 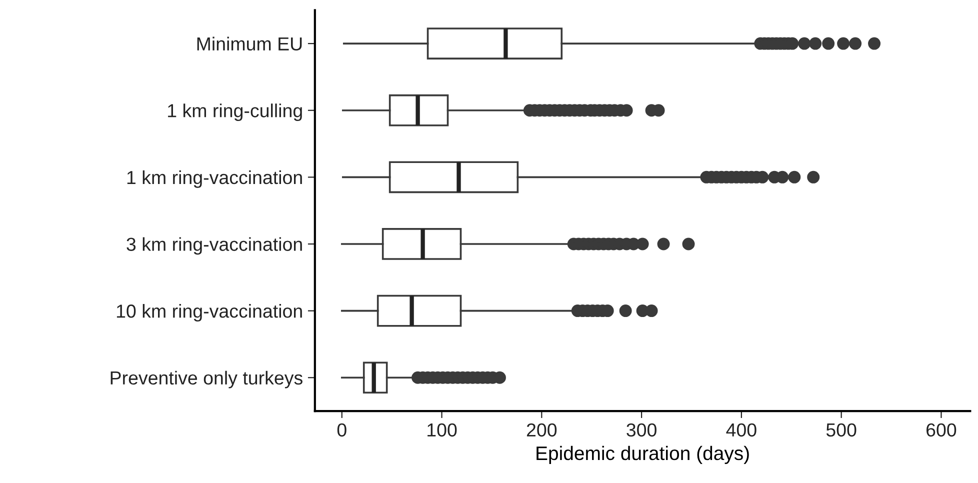 What do you see at coordinates (642, 455) in the screenshot?
I see `x-axis-title: Epidemic duration (days)` at bounding box center [642, 455].